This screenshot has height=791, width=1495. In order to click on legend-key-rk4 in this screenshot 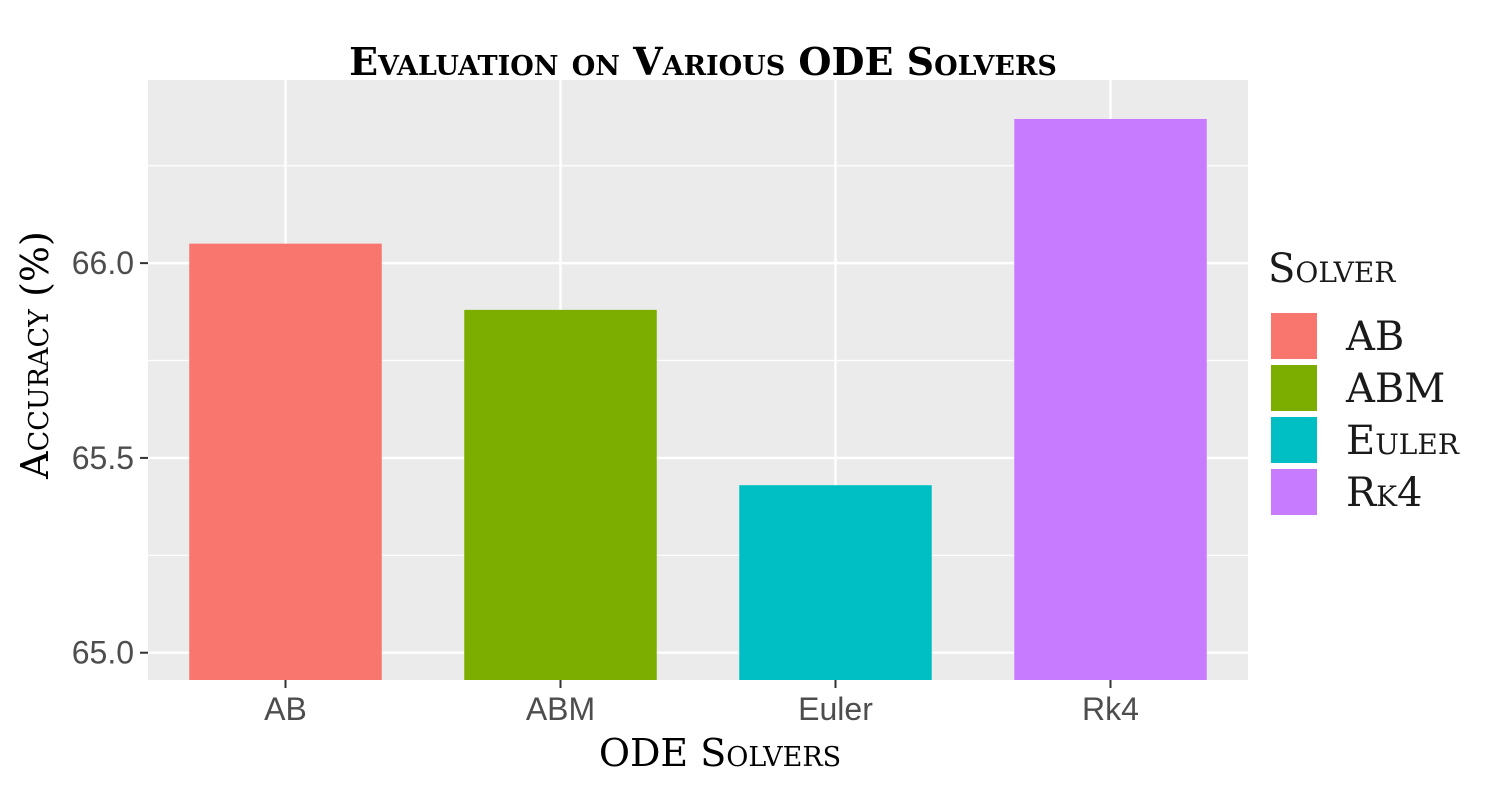, I will do `click(1294, 492)`.